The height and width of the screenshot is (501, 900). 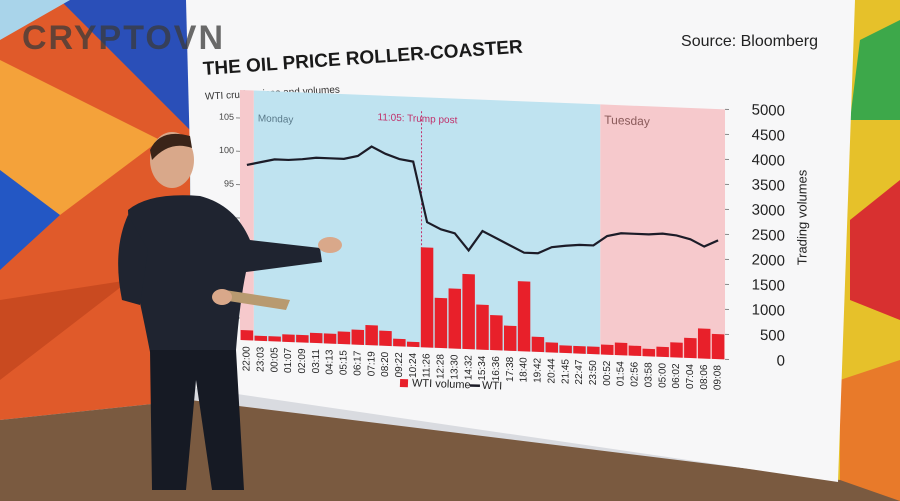 I want to click on x-tick-label: 14:32, so click(x=468, y=367).